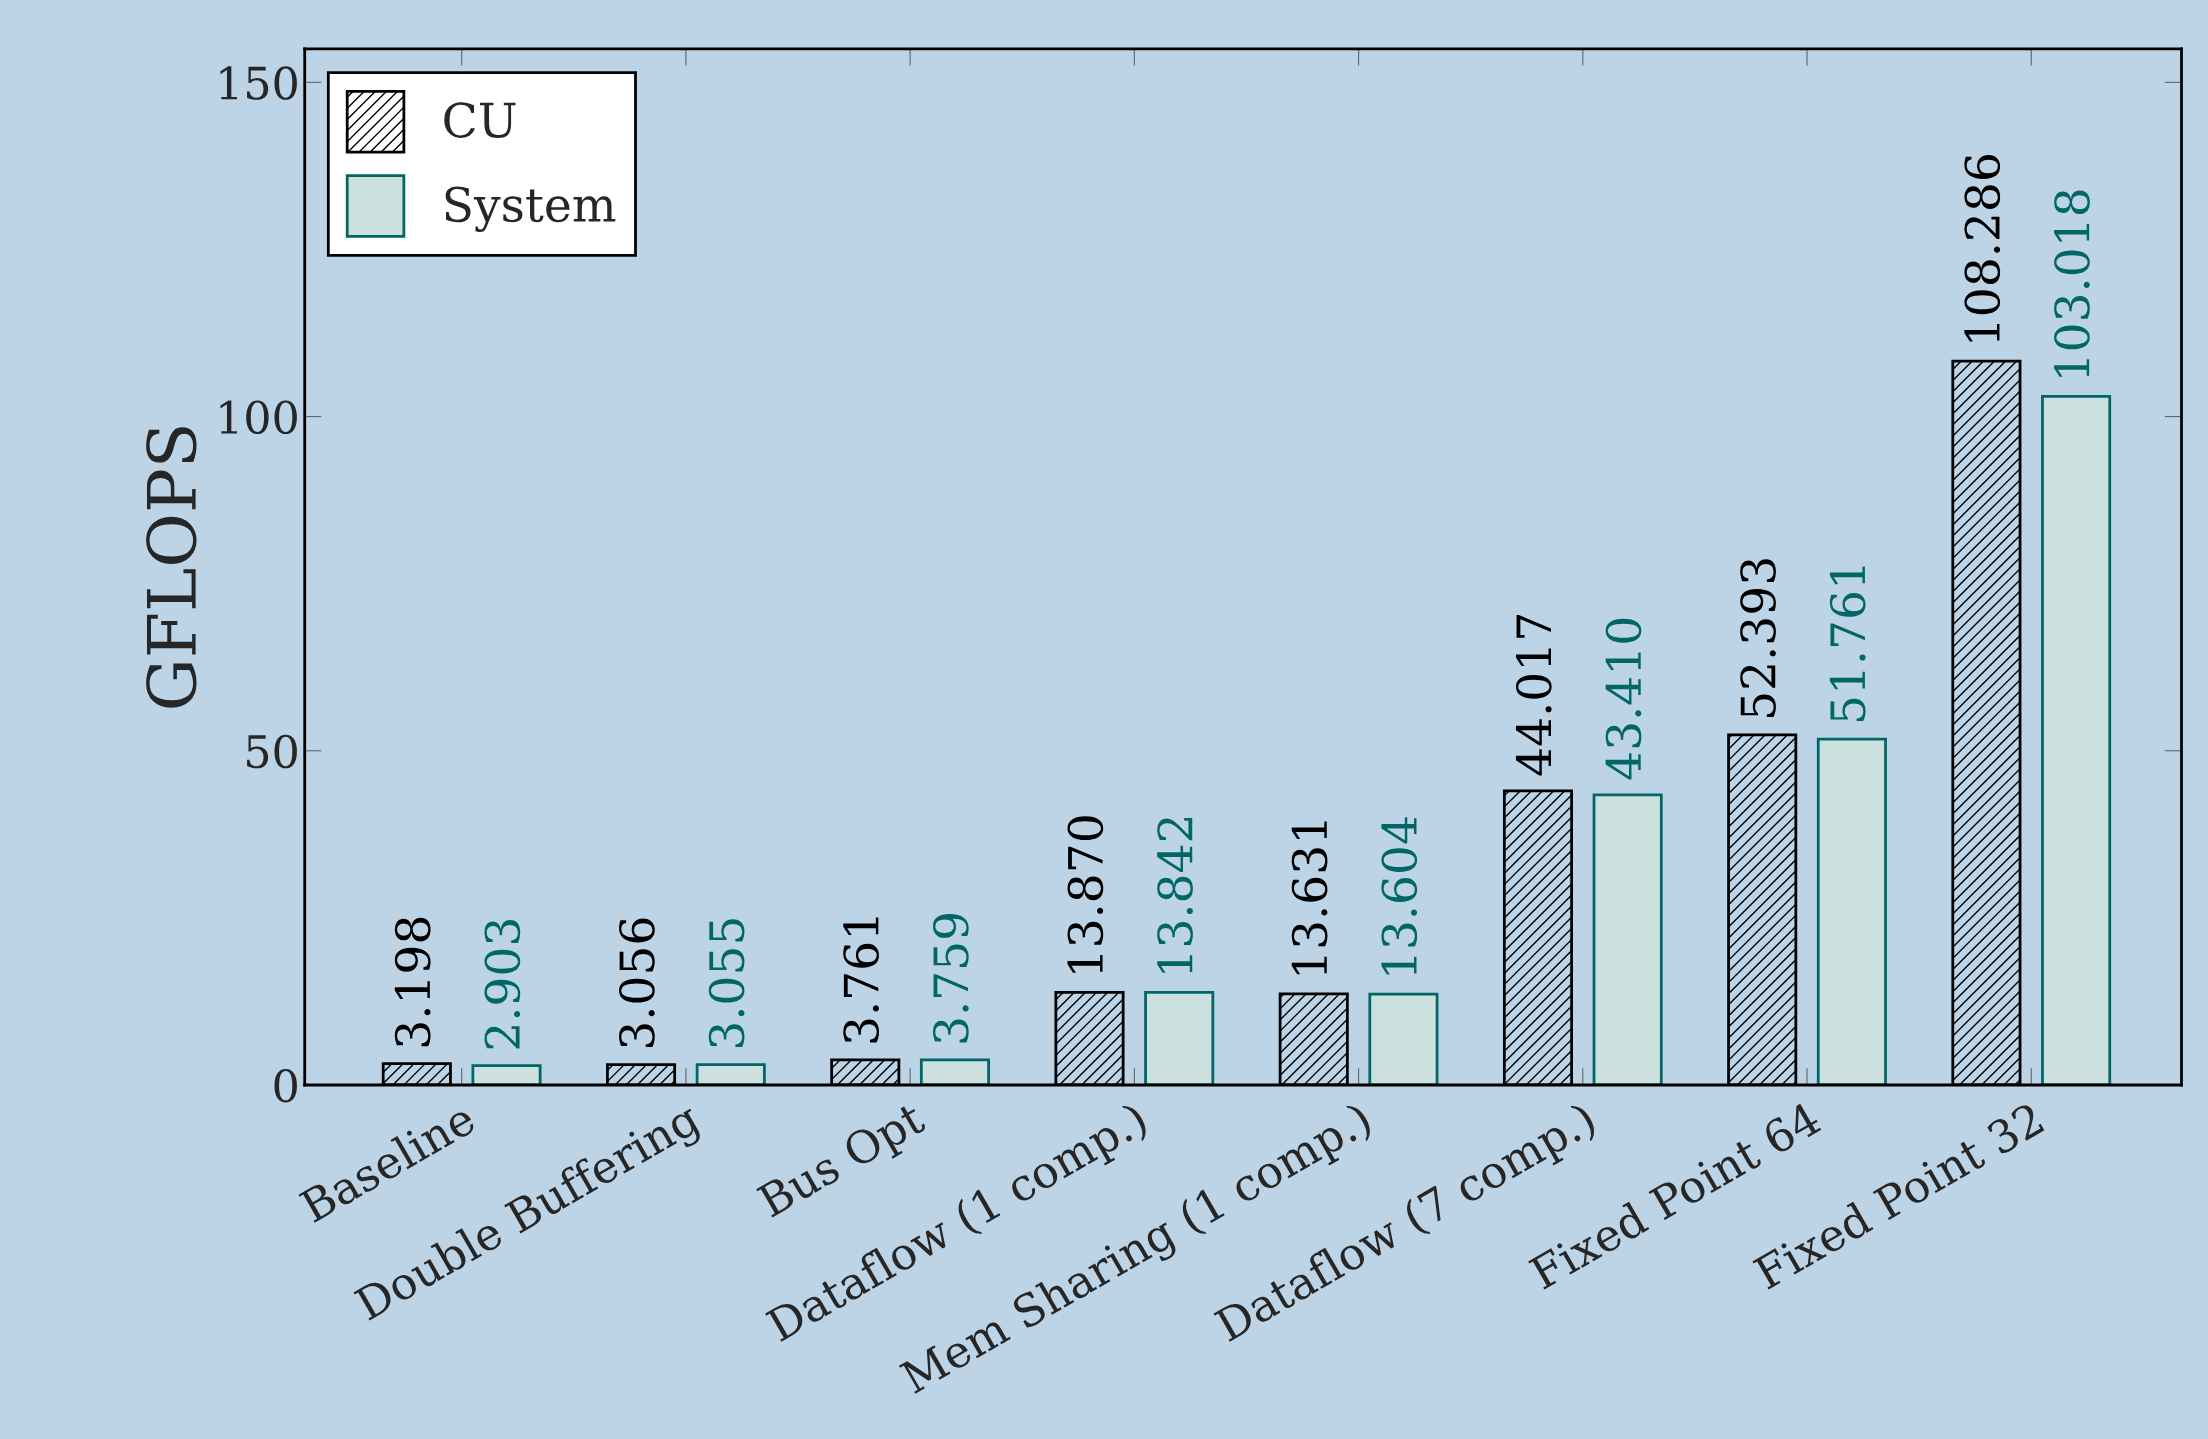 Image resolution: width=2208 pixels, height=1439 pixels. What do you see at coordinates (726, 983) in the screenshot?
I see `data-label: 3.055` at bounding box center [726, 983].